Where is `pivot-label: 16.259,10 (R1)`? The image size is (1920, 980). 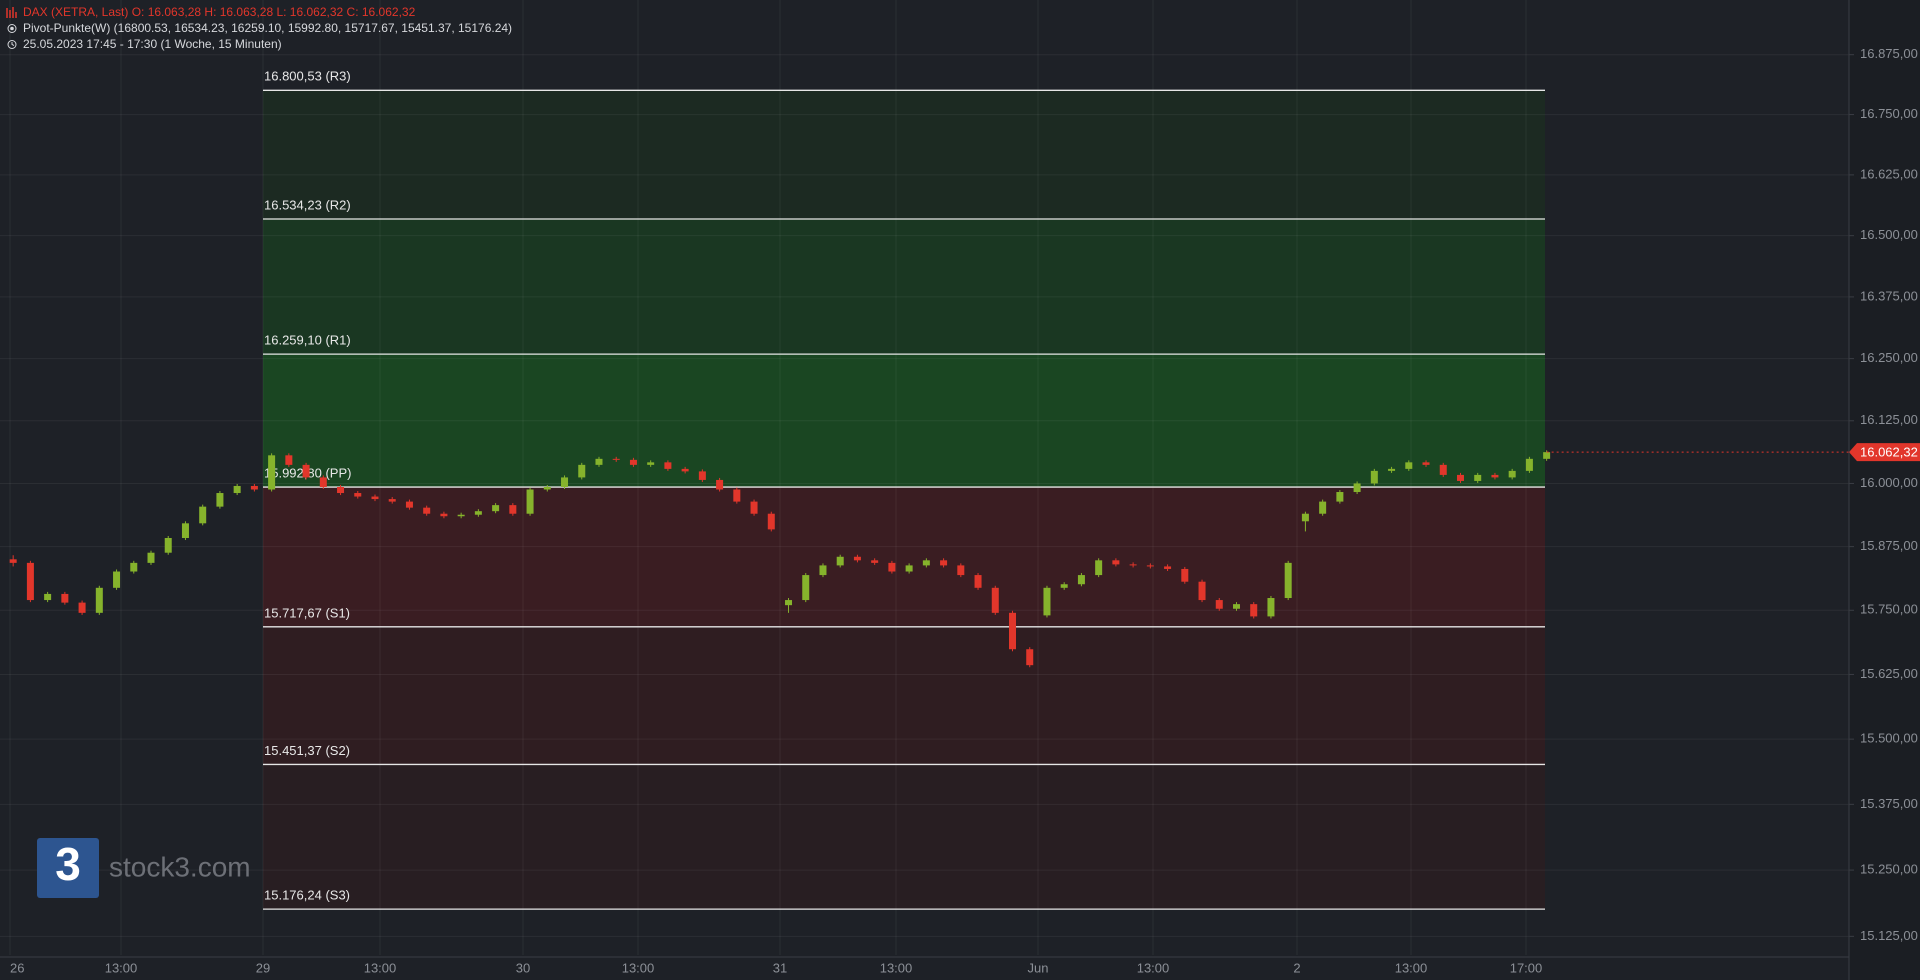 pivot-label: 16.259,10 (R1) is located at coordinates (307, 340).